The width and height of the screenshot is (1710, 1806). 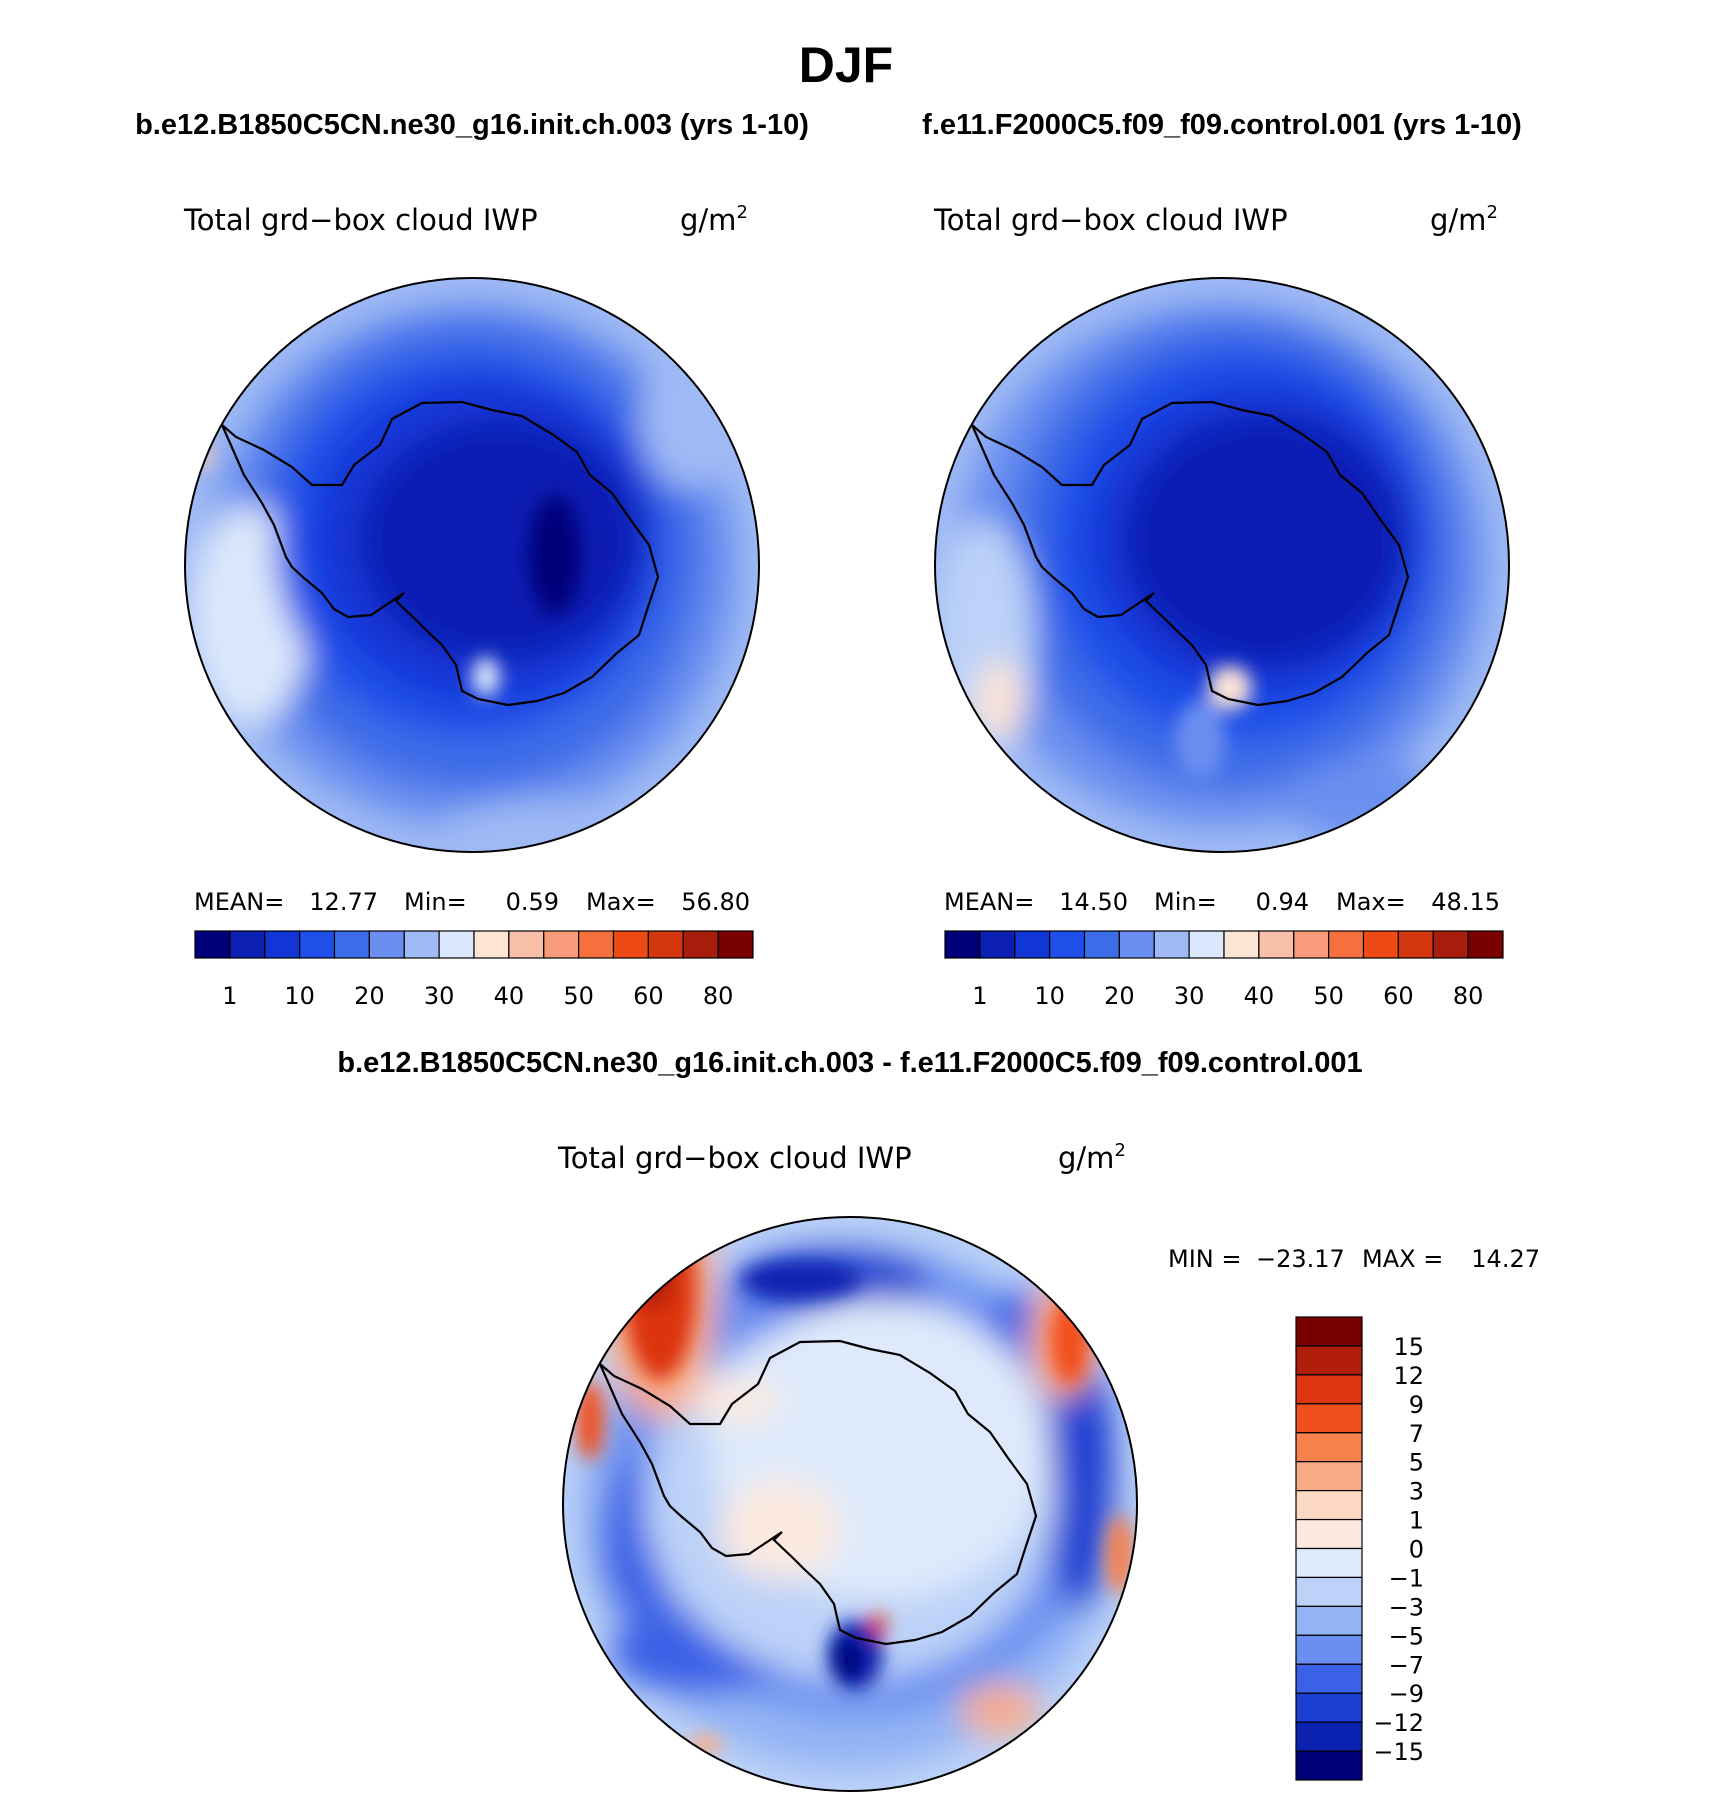 I want to click on panel-b-variable-label: Total grd−box cloud IWP, so click(x=1110, y=220).